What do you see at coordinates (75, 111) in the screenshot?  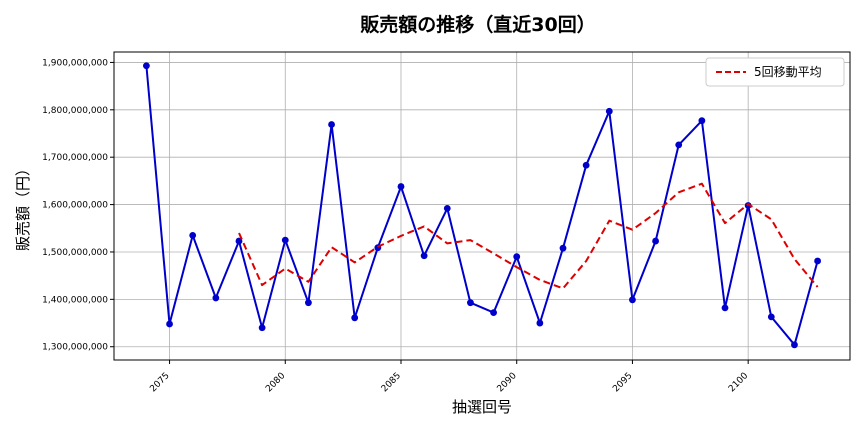 I see `y-tick-label: 1,800,000,000` at bounding box center [75, 111].